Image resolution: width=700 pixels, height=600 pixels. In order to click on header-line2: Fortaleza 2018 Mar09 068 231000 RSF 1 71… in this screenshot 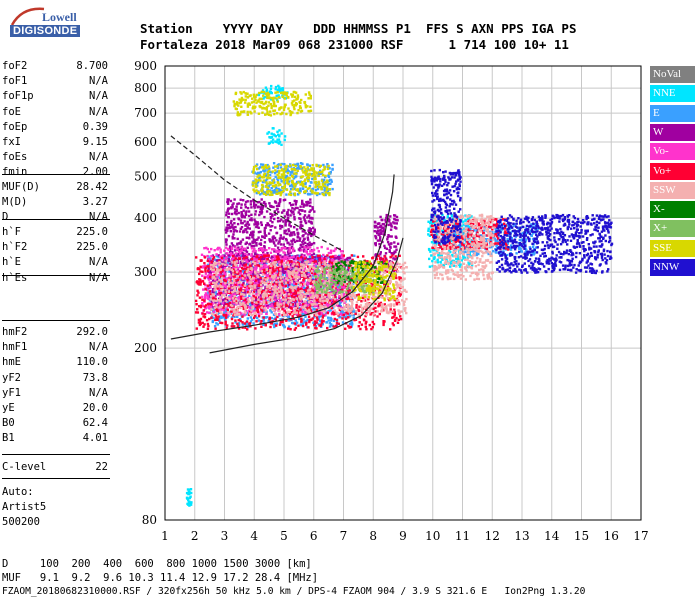, I will do `click(354, 44)`.